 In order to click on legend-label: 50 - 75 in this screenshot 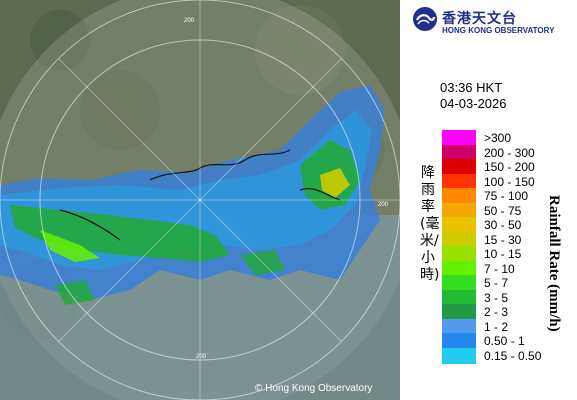, I will do `click(503, 210)`.